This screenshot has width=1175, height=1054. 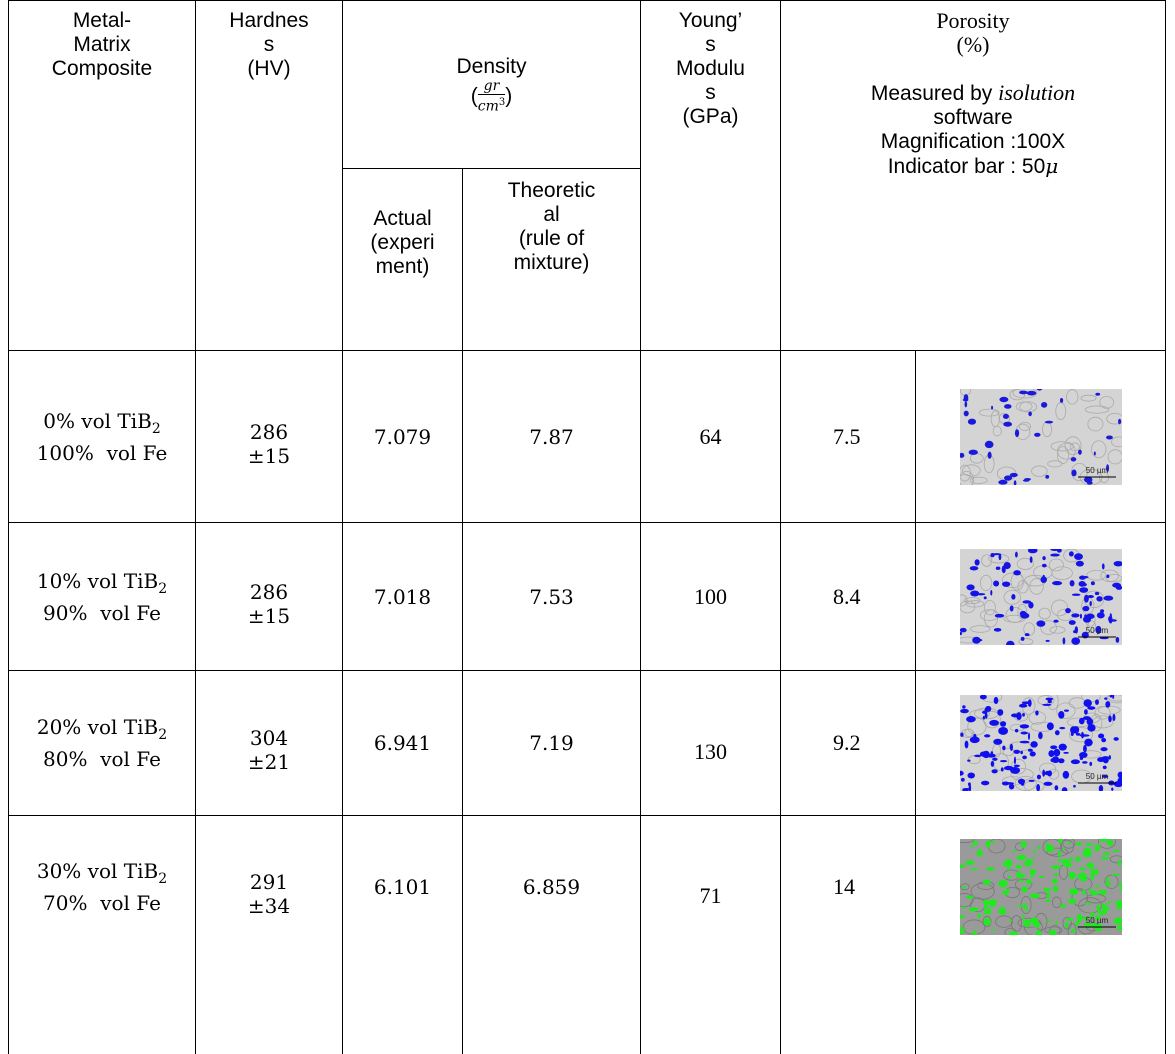 What do you see at coordinates (502, 102) in the screenshot?
I see `exponent: 3` at bounding box center [502, 102].